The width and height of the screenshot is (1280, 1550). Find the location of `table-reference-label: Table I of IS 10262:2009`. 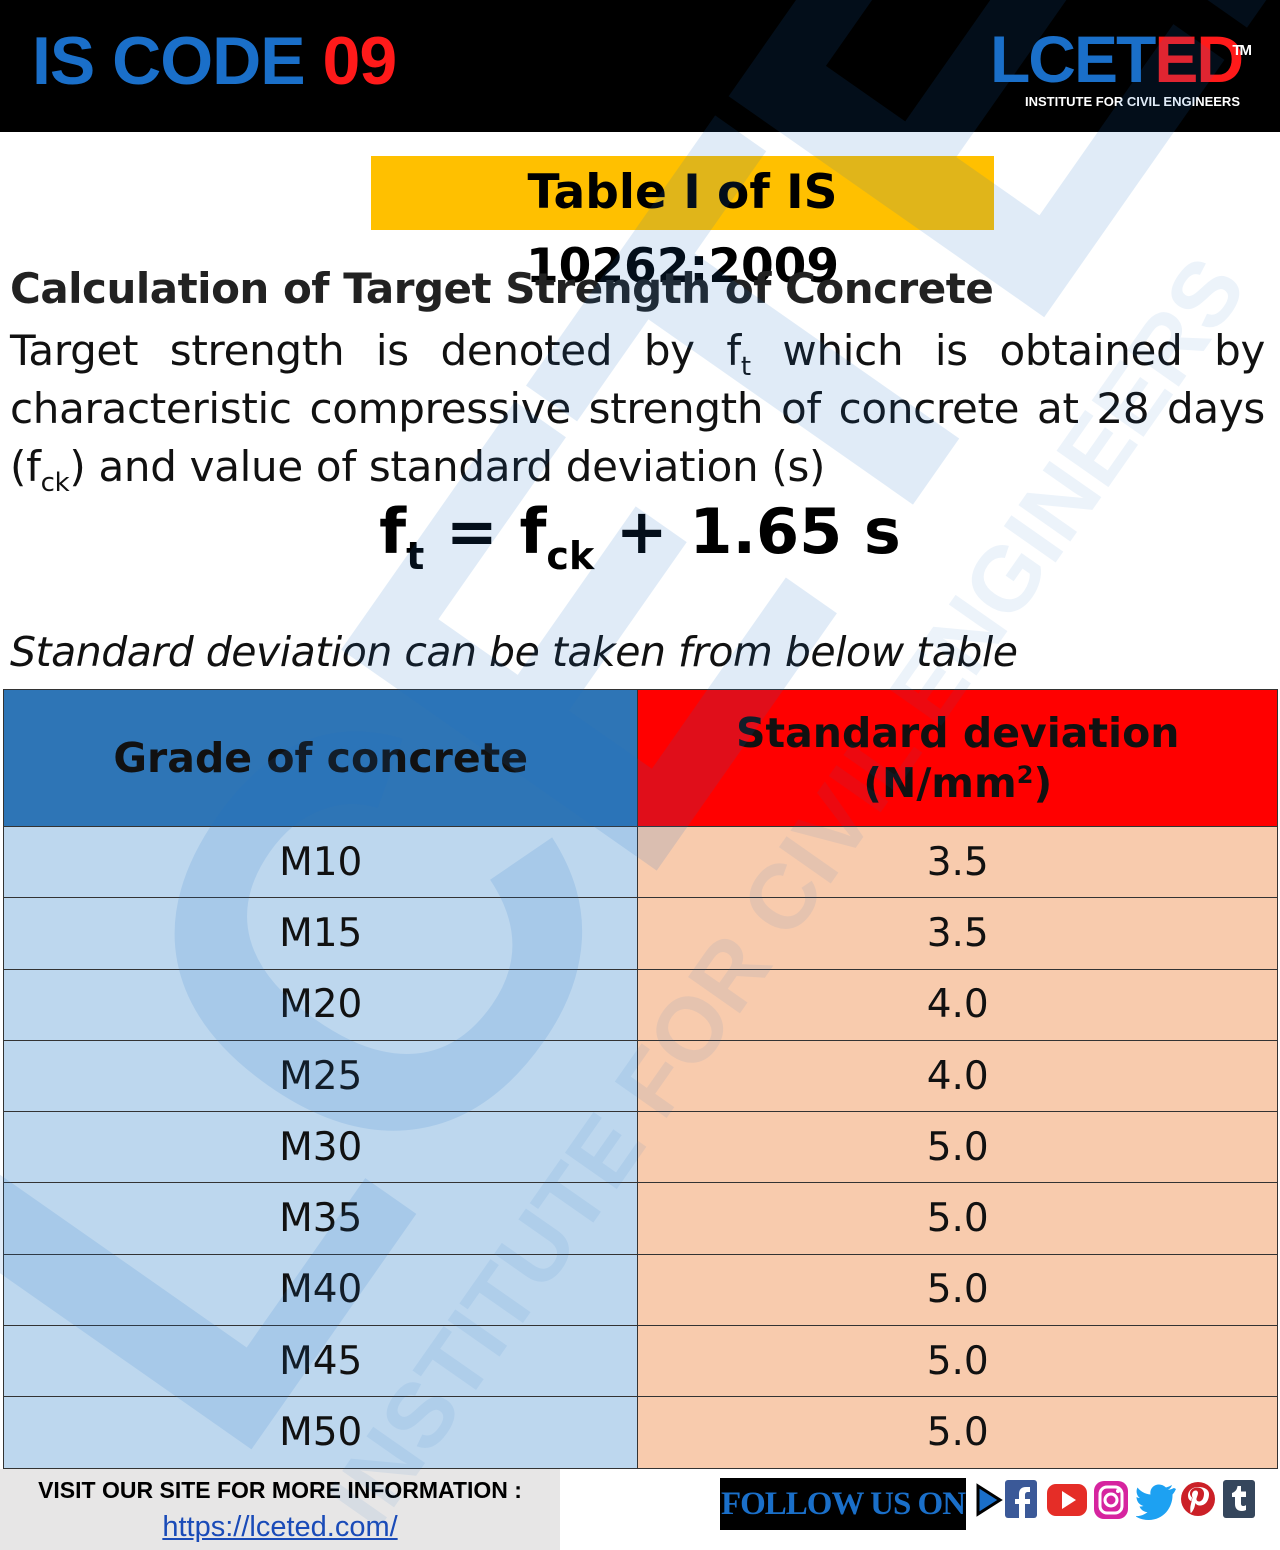

table-reference-label: Table I of IS 10262:2009 is located at coordinates (682, 225).